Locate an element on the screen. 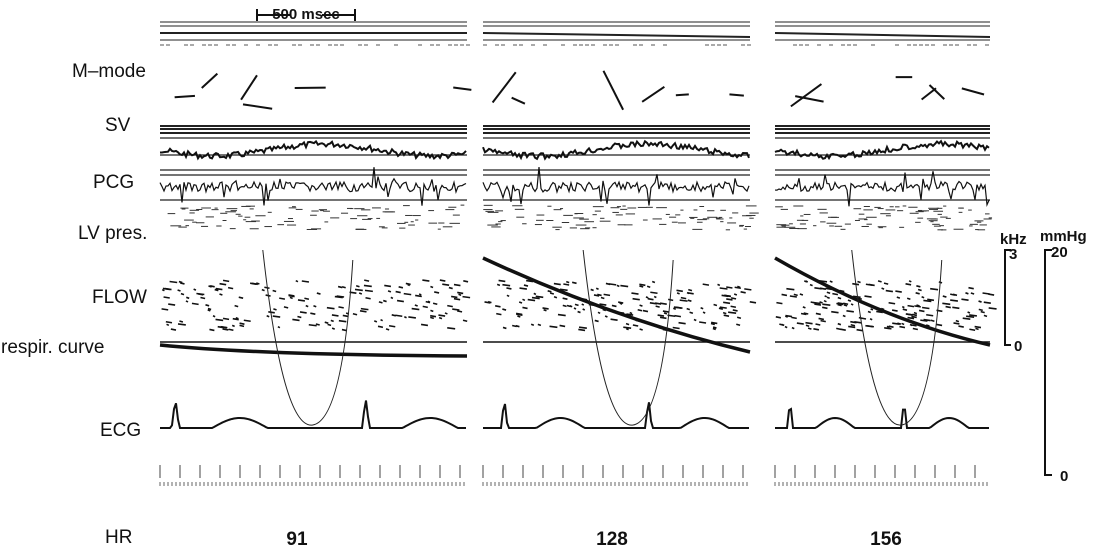 The height and width of the screenshot is (554, 1120). khz-scale is located at coordinates (1007, 297).